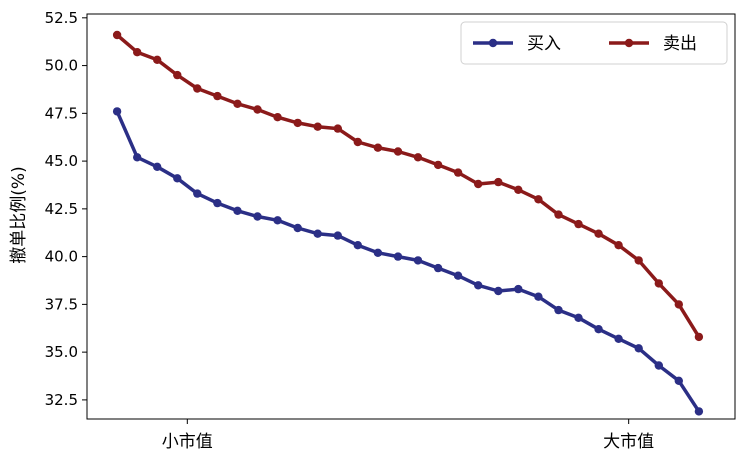 The height and width of the screenshot is (456, 738). What do you see at coordinates (61, 18) in the screenshot?
I see `y-tick-label: 52.5` at bounding box center [61, 18].